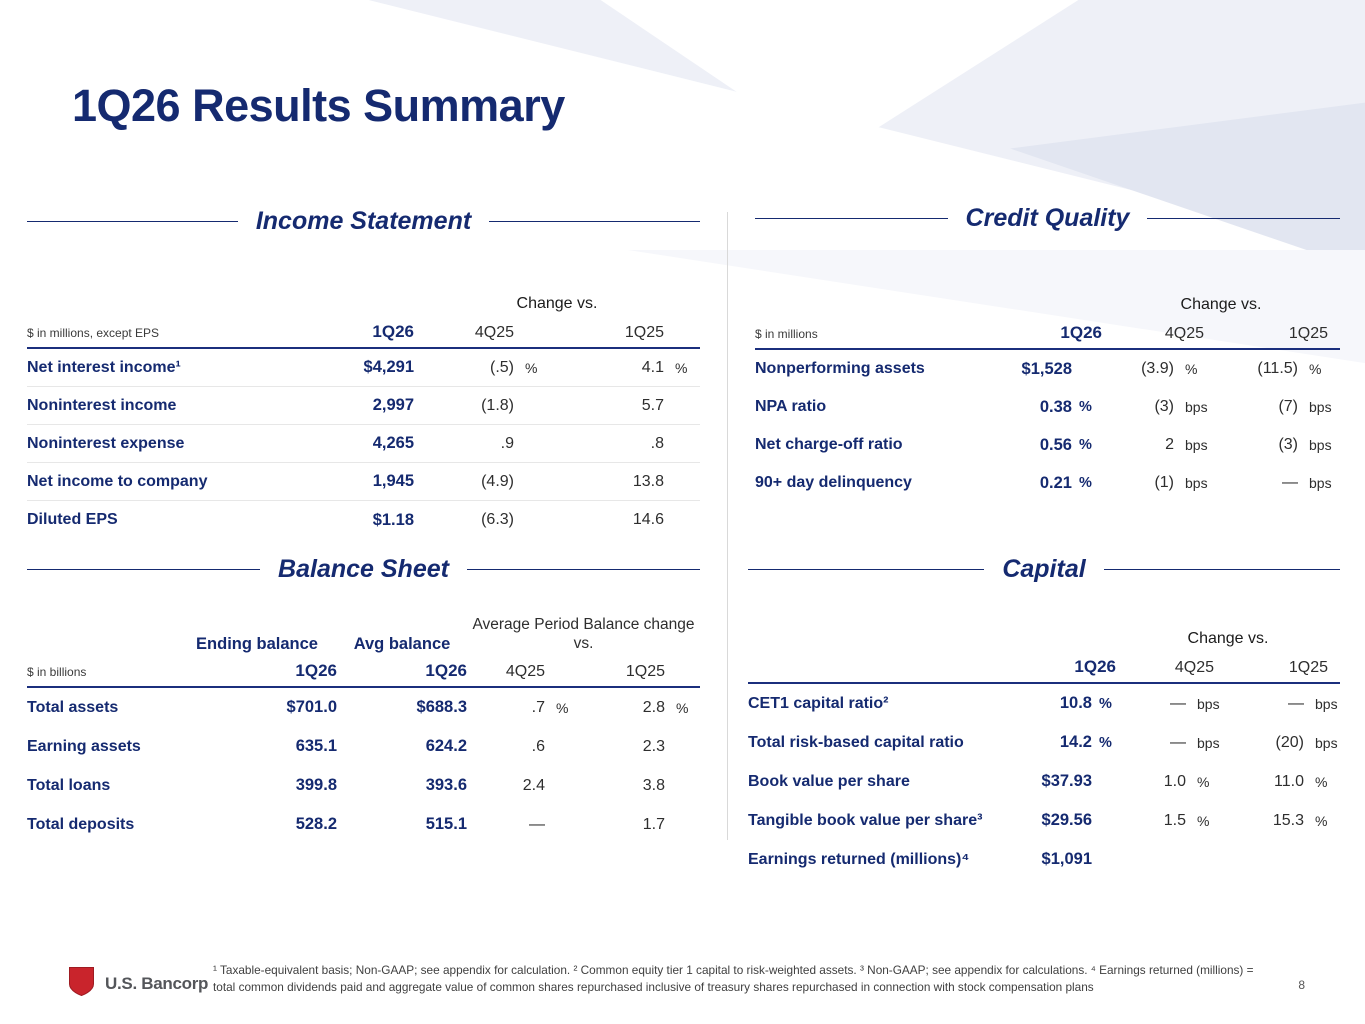 This screenshot has width=1365, height=1024. What do you see at coordinates (446, 670) in the screenshot?
I see `column-header-avg-1q26: 1Q26` at bounding box center [446, 670].